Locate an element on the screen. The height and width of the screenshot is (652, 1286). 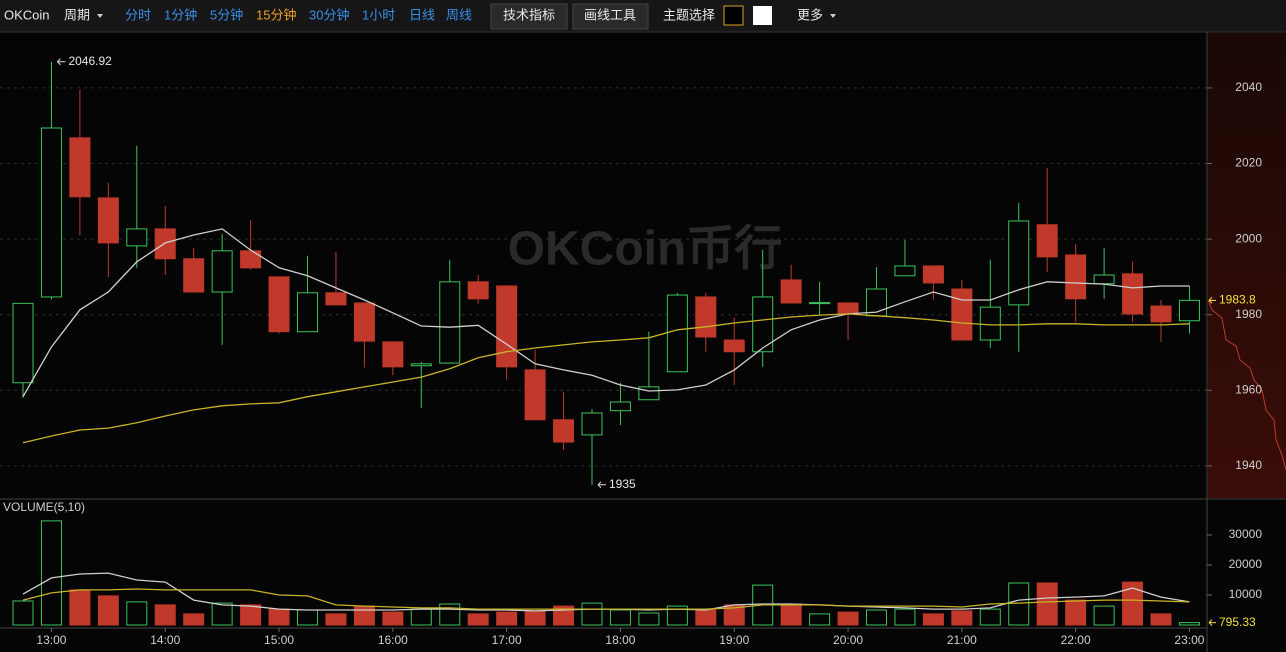
x-tick-label: 16:00 is located at coordinates (393, 640).